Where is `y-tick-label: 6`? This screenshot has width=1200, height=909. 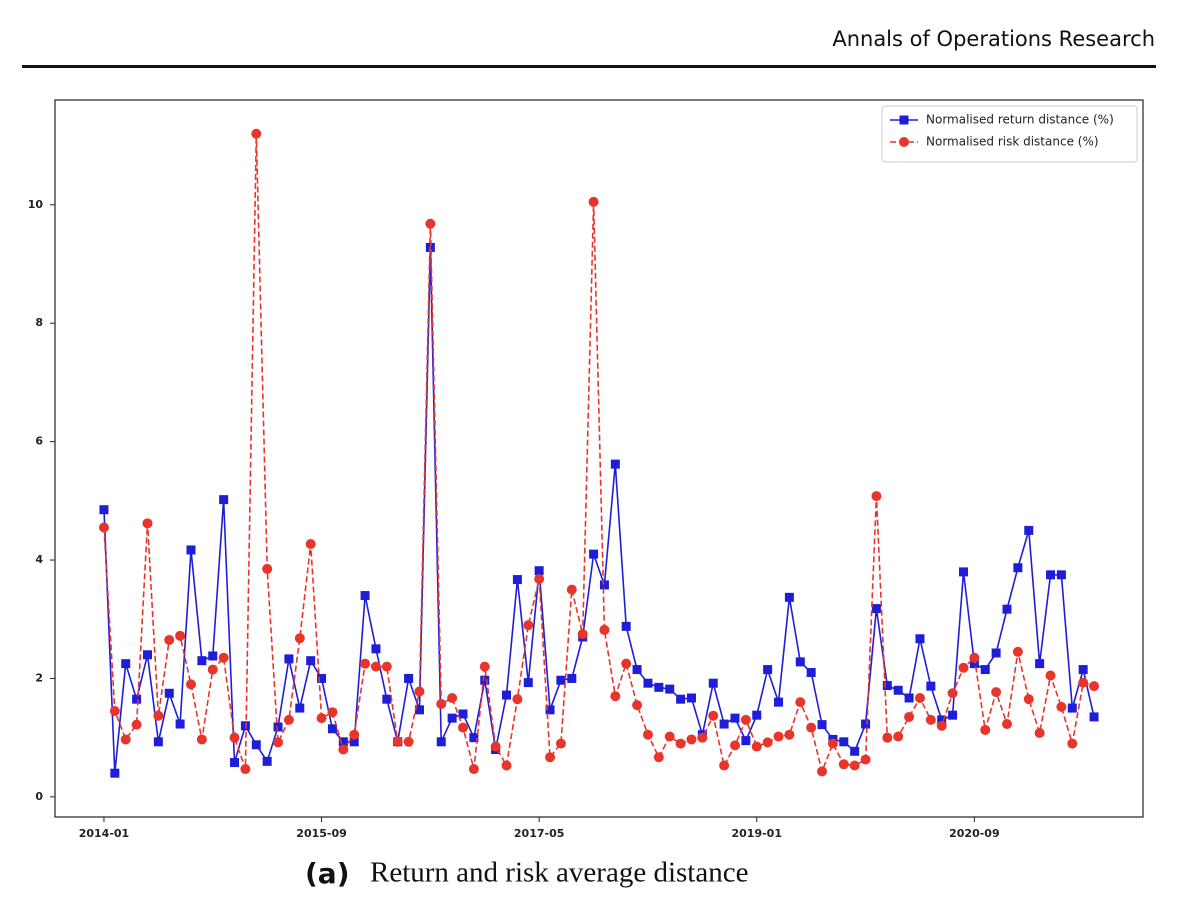
y-tick-label: 6 is located at coordinates (39, 441).